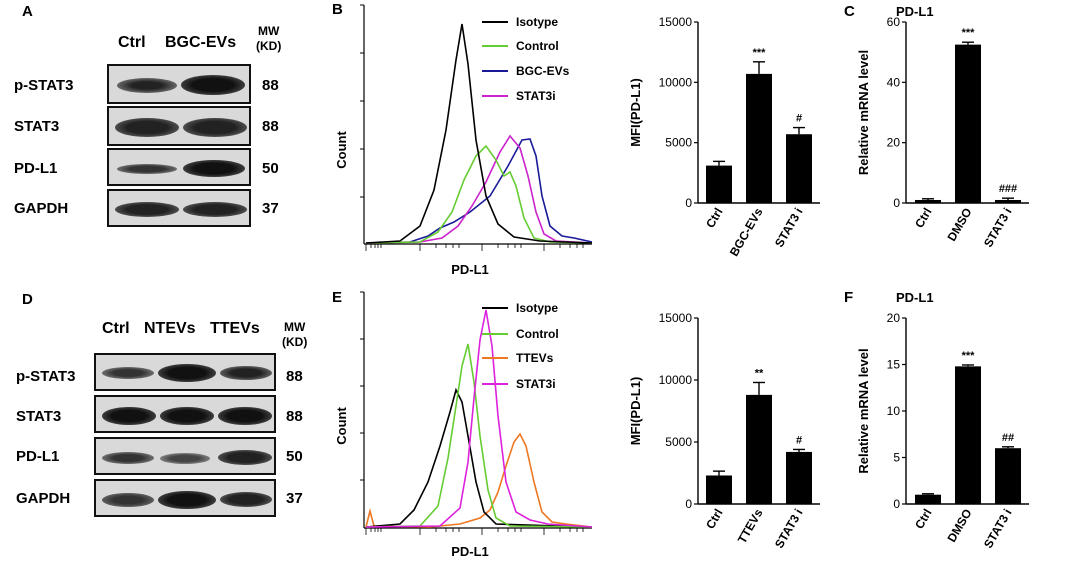 The height and width of the screenshot is (561, 1074). Describe the element at coordinates (37, 126) in the screenshot. I see `blot-label-stat3: STAT3` at that location.